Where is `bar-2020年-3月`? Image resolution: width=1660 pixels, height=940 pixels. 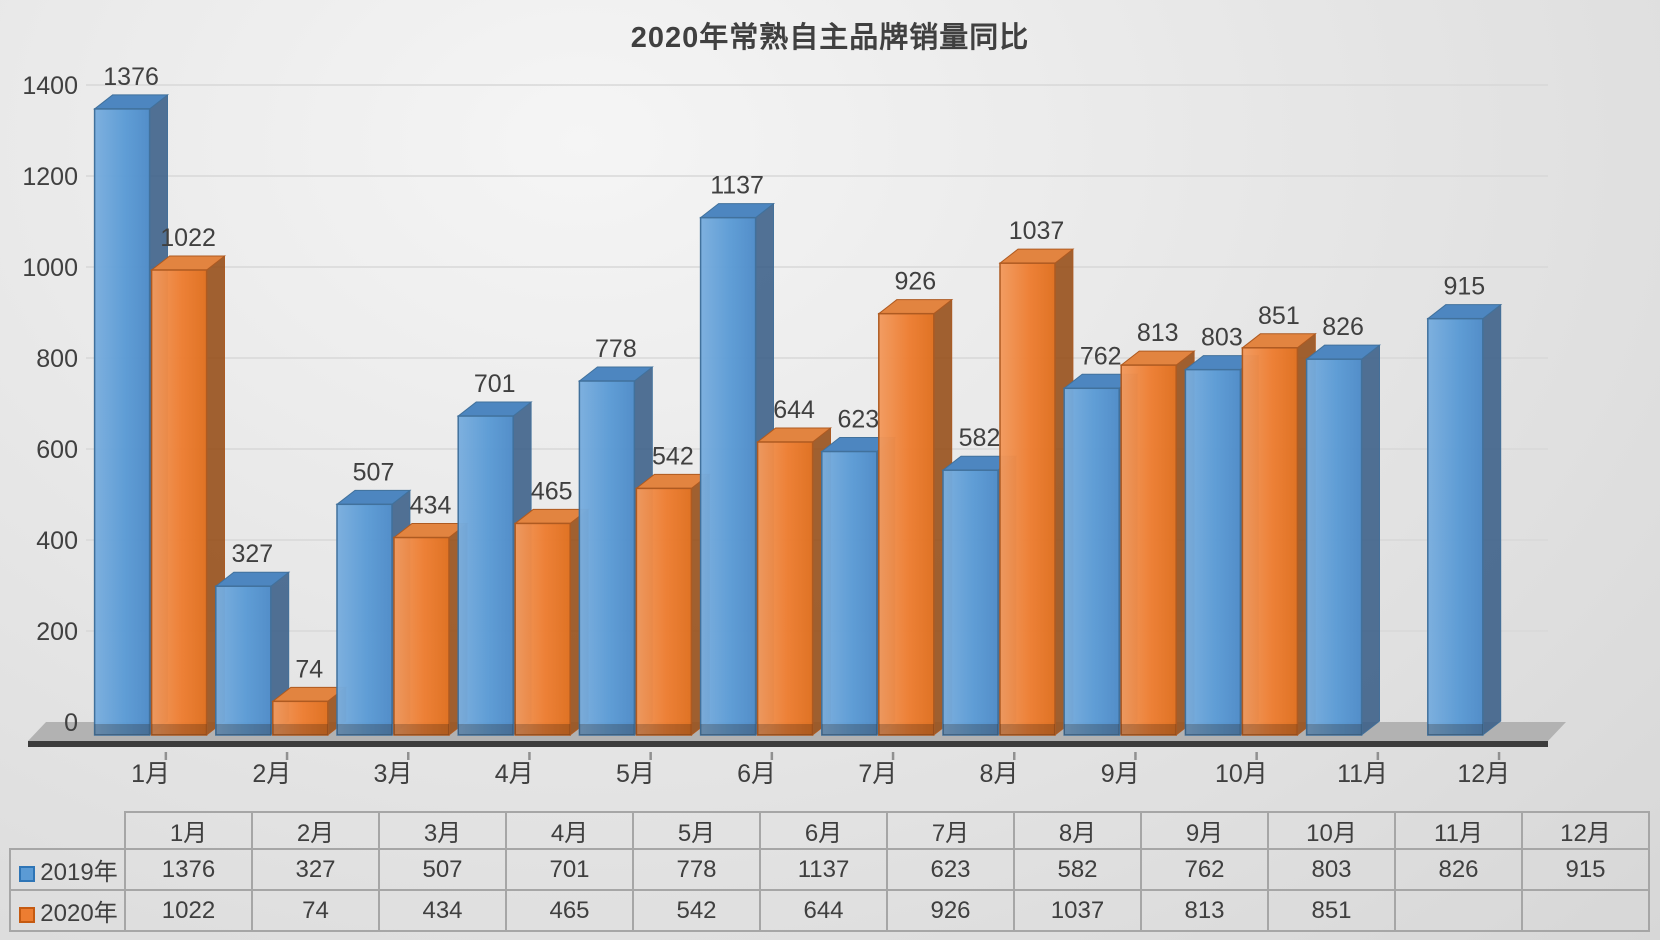 bar-2020年-3月 is located at coordinates (421, 636).